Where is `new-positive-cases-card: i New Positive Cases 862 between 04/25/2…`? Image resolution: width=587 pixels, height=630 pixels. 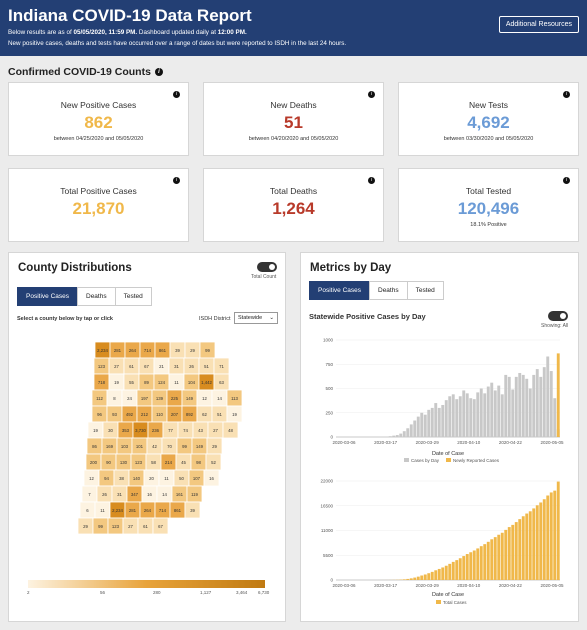
new-positive-cases-card: i New Positive Cases 862 between 04/25/2… is located at coordinates (98, 119).